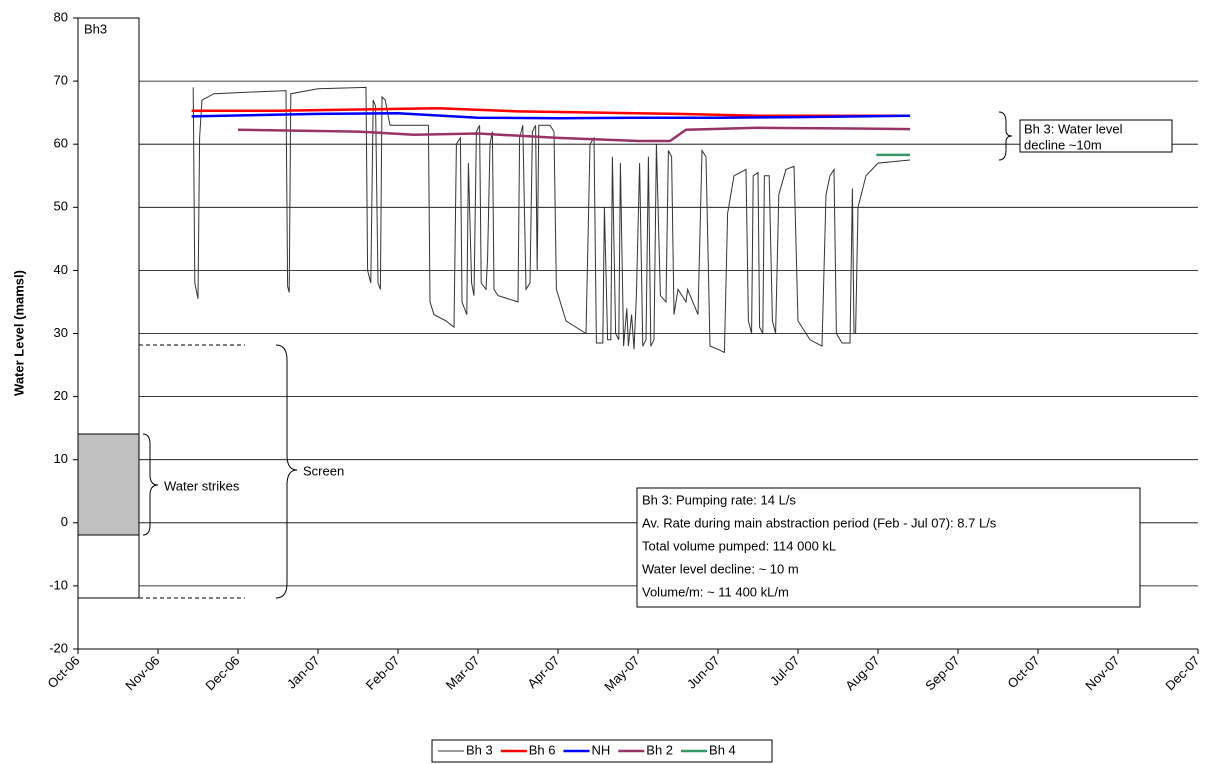 This screenshot has width=1205, height=764. What do you see at coordinates (785, 671) in the screenshot?
I see `x-tick-label: Jul-07` at bounding box center [785, 671].